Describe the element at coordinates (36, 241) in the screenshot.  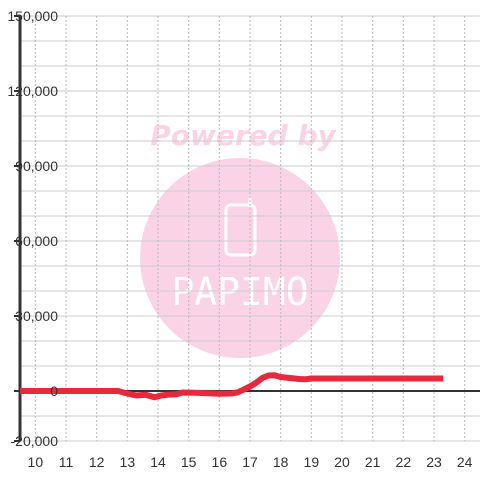
I see `y-tick-label: 60,000` at that location.